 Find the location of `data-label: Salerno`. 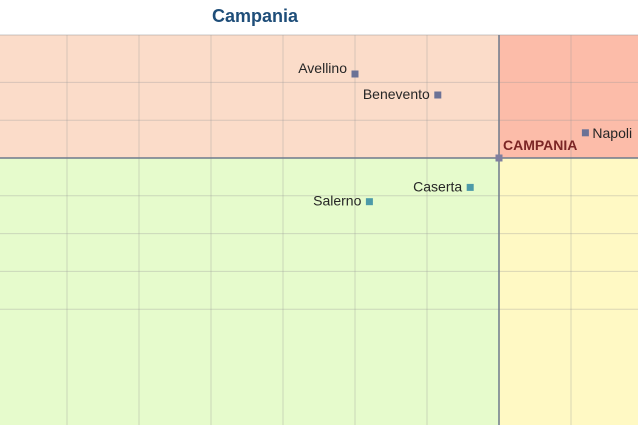

data-label: Salerno is located at coordinates (337, 201).